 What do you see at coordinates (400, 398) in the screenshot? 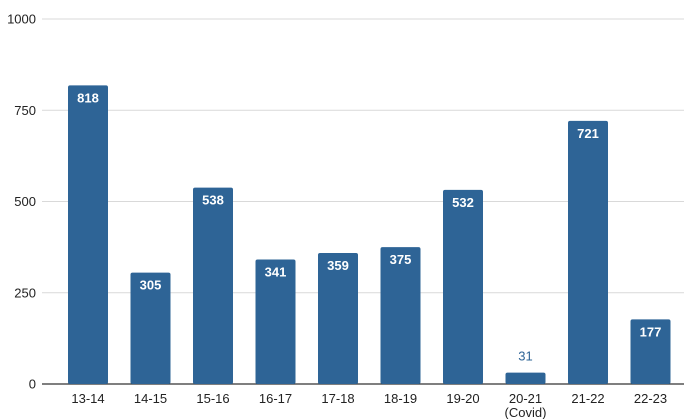
I see `x-tick-label: 18-19` at bounding box center [400, 398].